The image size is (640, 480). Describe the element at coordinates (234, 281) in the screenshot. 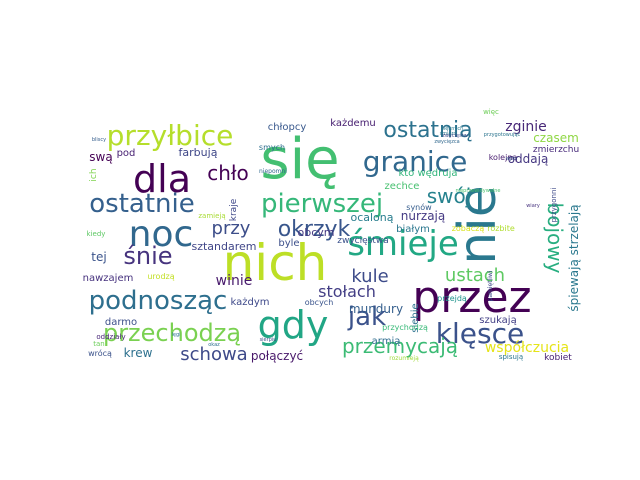

I see `word-cloud-word: winie` at that location.